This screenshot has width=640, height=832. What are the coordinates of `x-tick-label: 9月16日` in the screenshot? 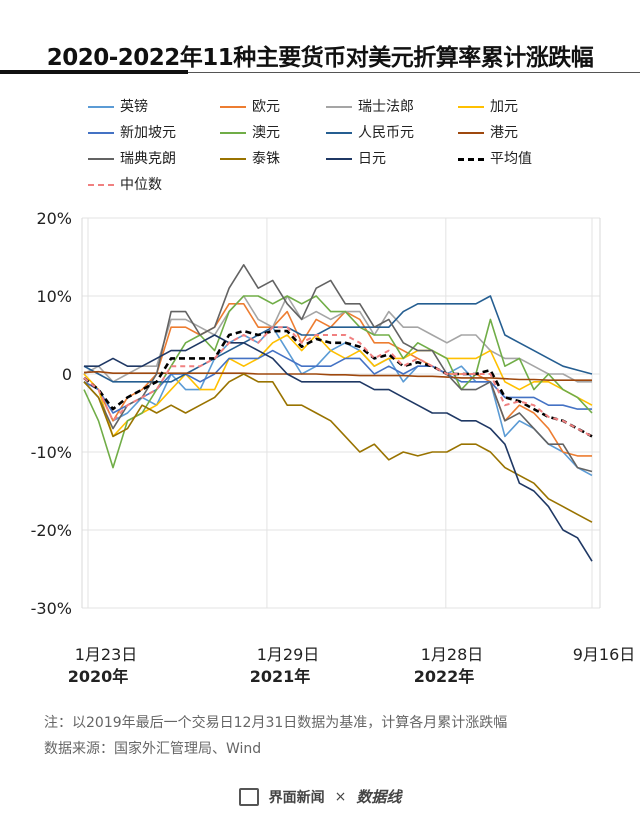 It's located at (604, 654).